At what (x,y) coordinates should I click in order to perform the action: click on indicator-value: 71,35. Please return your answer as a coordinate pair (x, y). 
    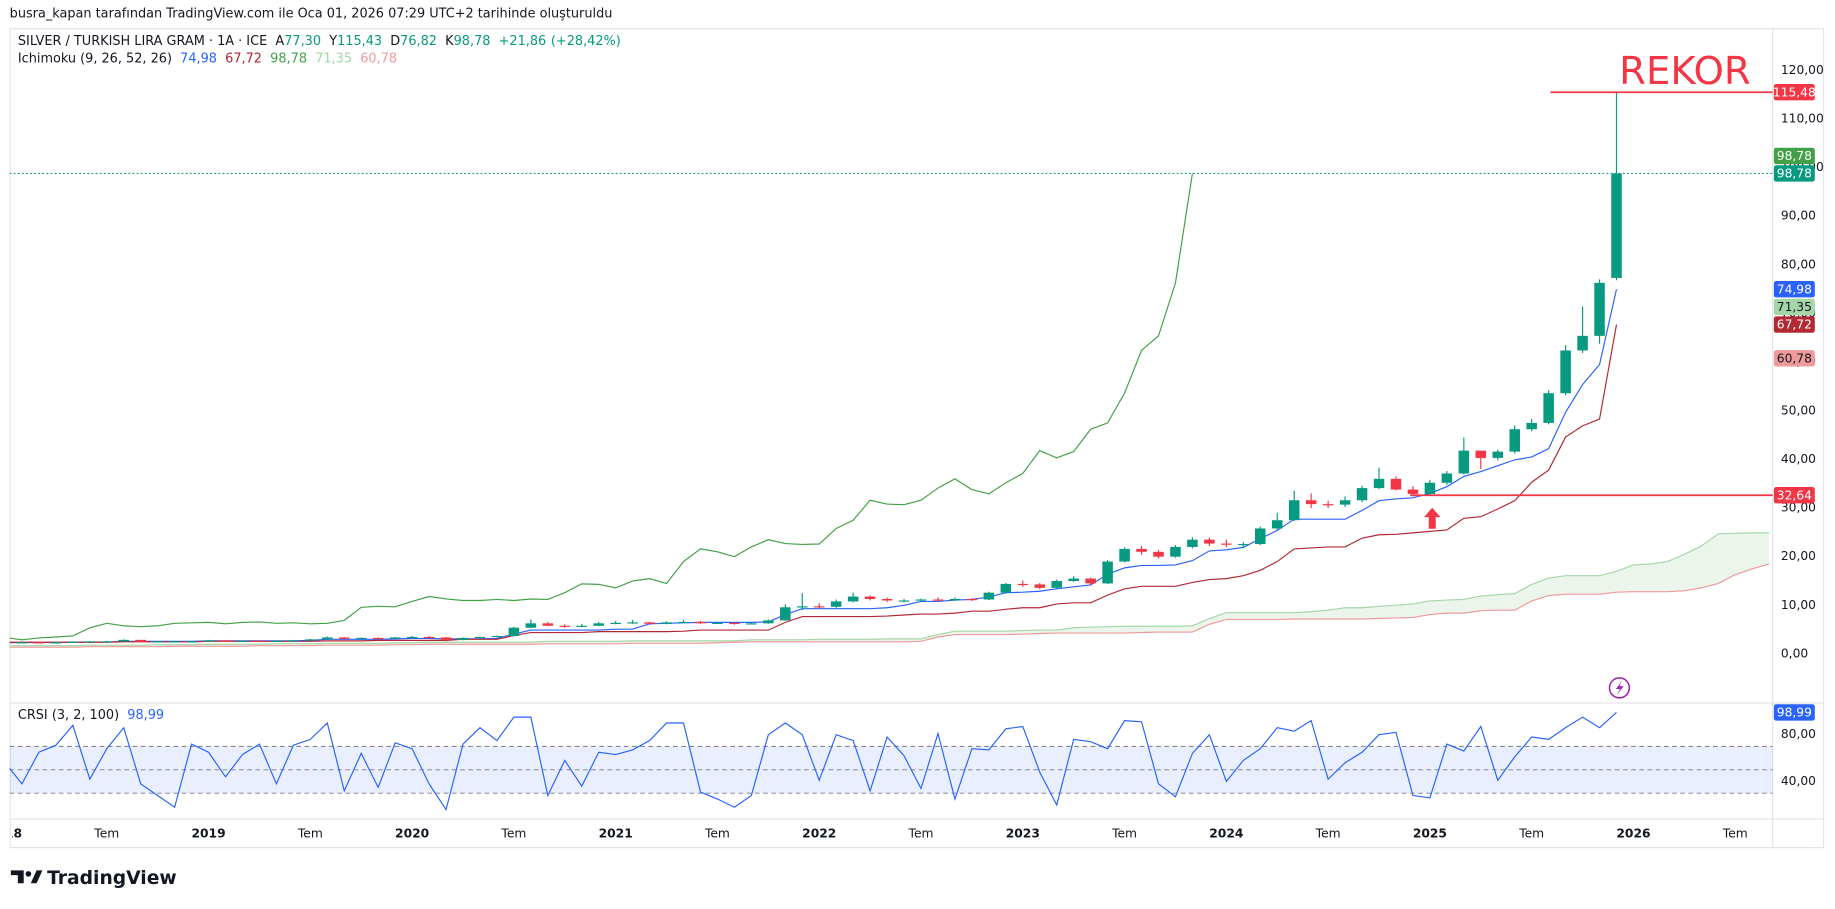
    Looking at the image, I should click on (333, 58).